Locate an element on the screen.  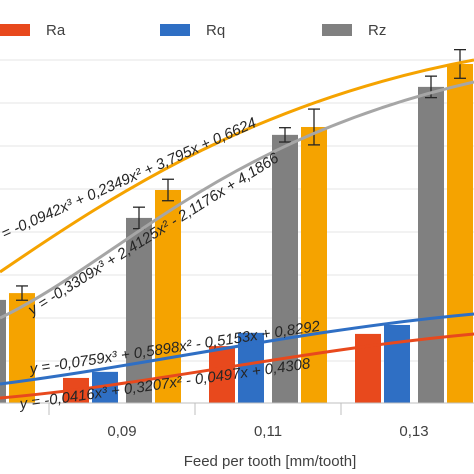
x-tick-label: 0,13 is located at coordinates (413, 431).